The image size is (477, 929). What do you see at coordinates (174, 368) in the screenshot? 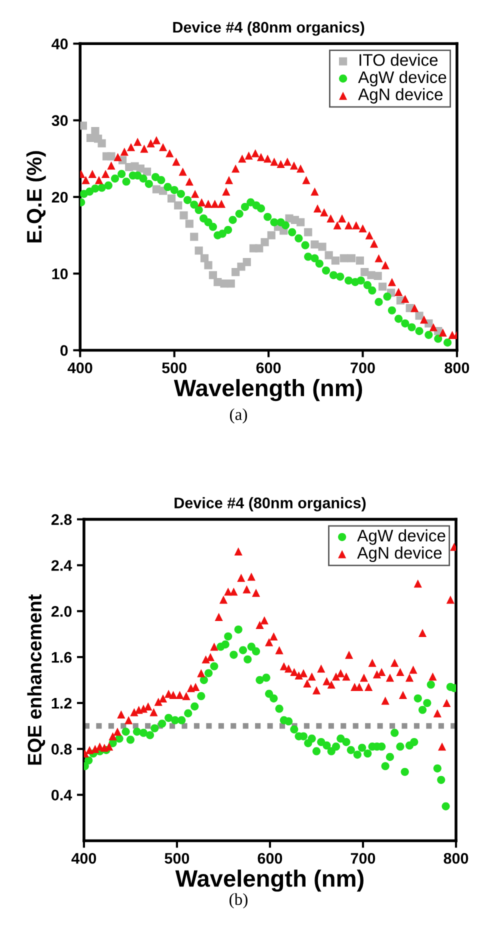
I see `x-tick-label: 500` at bounding box center [174, 368].